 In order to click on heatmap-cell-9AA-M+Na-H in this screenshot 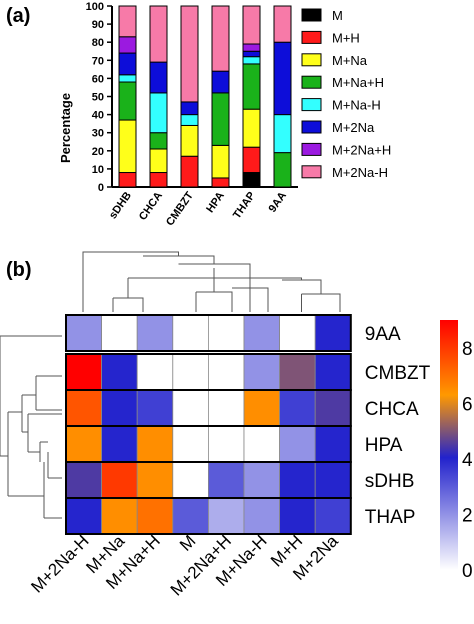, I will do `click(261, 333)`.